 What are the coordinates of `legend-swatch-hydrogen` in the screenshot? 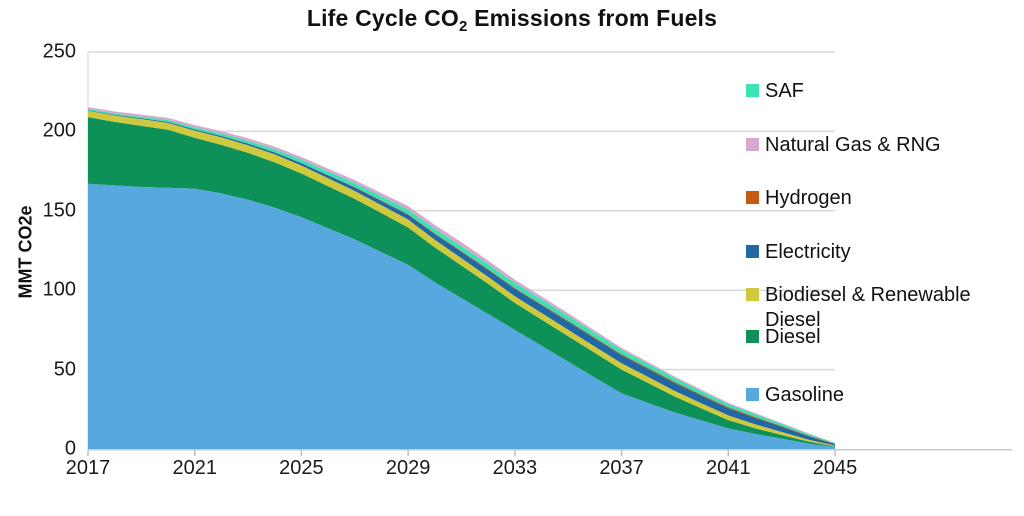 It's located at (752, 197).